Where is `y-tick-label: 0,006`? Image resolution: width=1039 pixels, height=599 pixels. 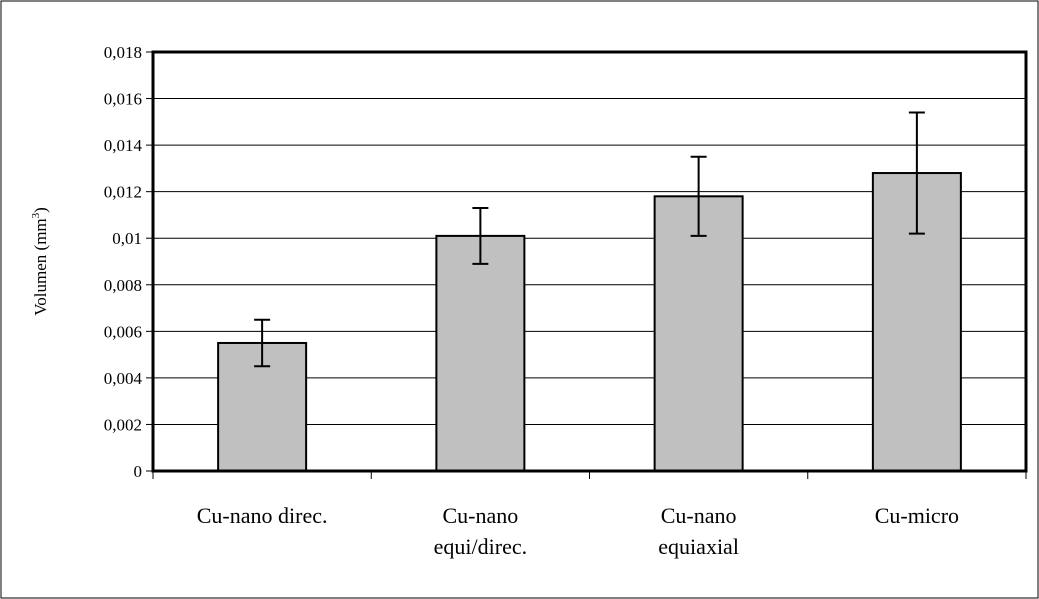
y-tick-label: 0,006 is located at coordinates (123, 331).